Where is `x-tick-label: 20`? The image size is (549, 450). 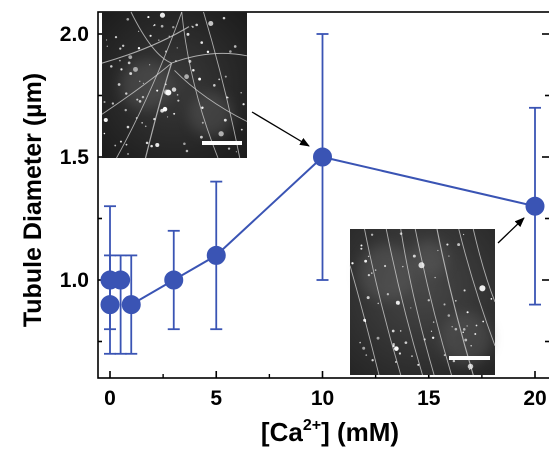 x-tick-label: 20 is located at coordinates (534, 398).